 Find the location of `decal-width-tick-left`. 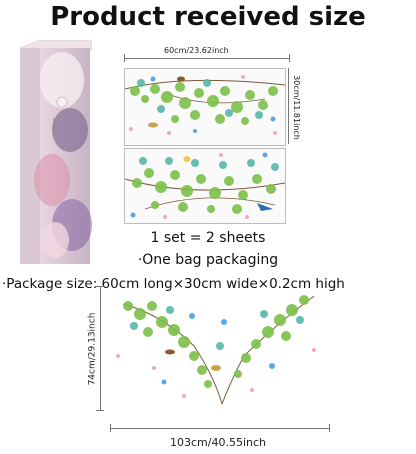

decal-width-tick-left is located at coordinates (110, 428).